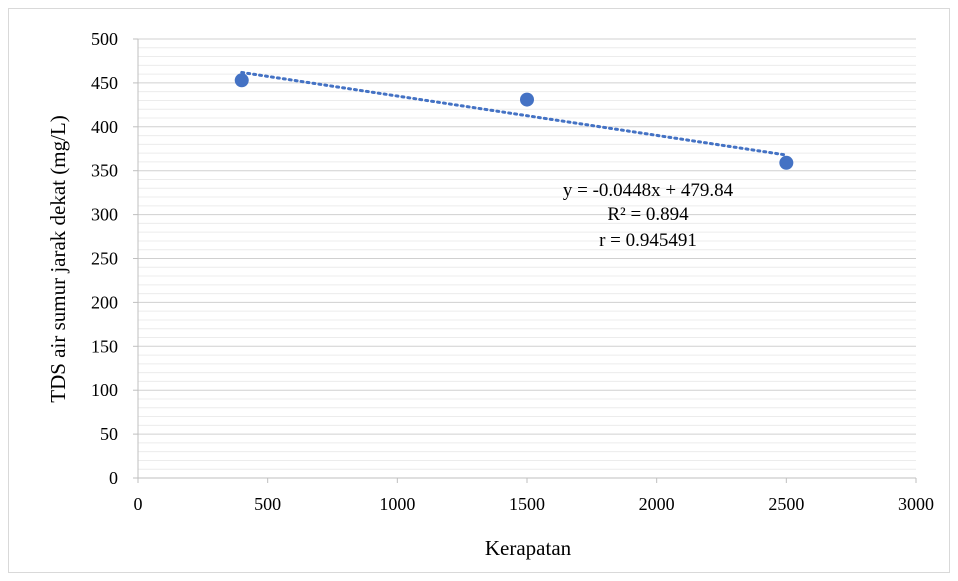 Image resolution: width=958 pixels, height=581 pixels. I want to click on y-tick-label: 250, so click(104, 259).